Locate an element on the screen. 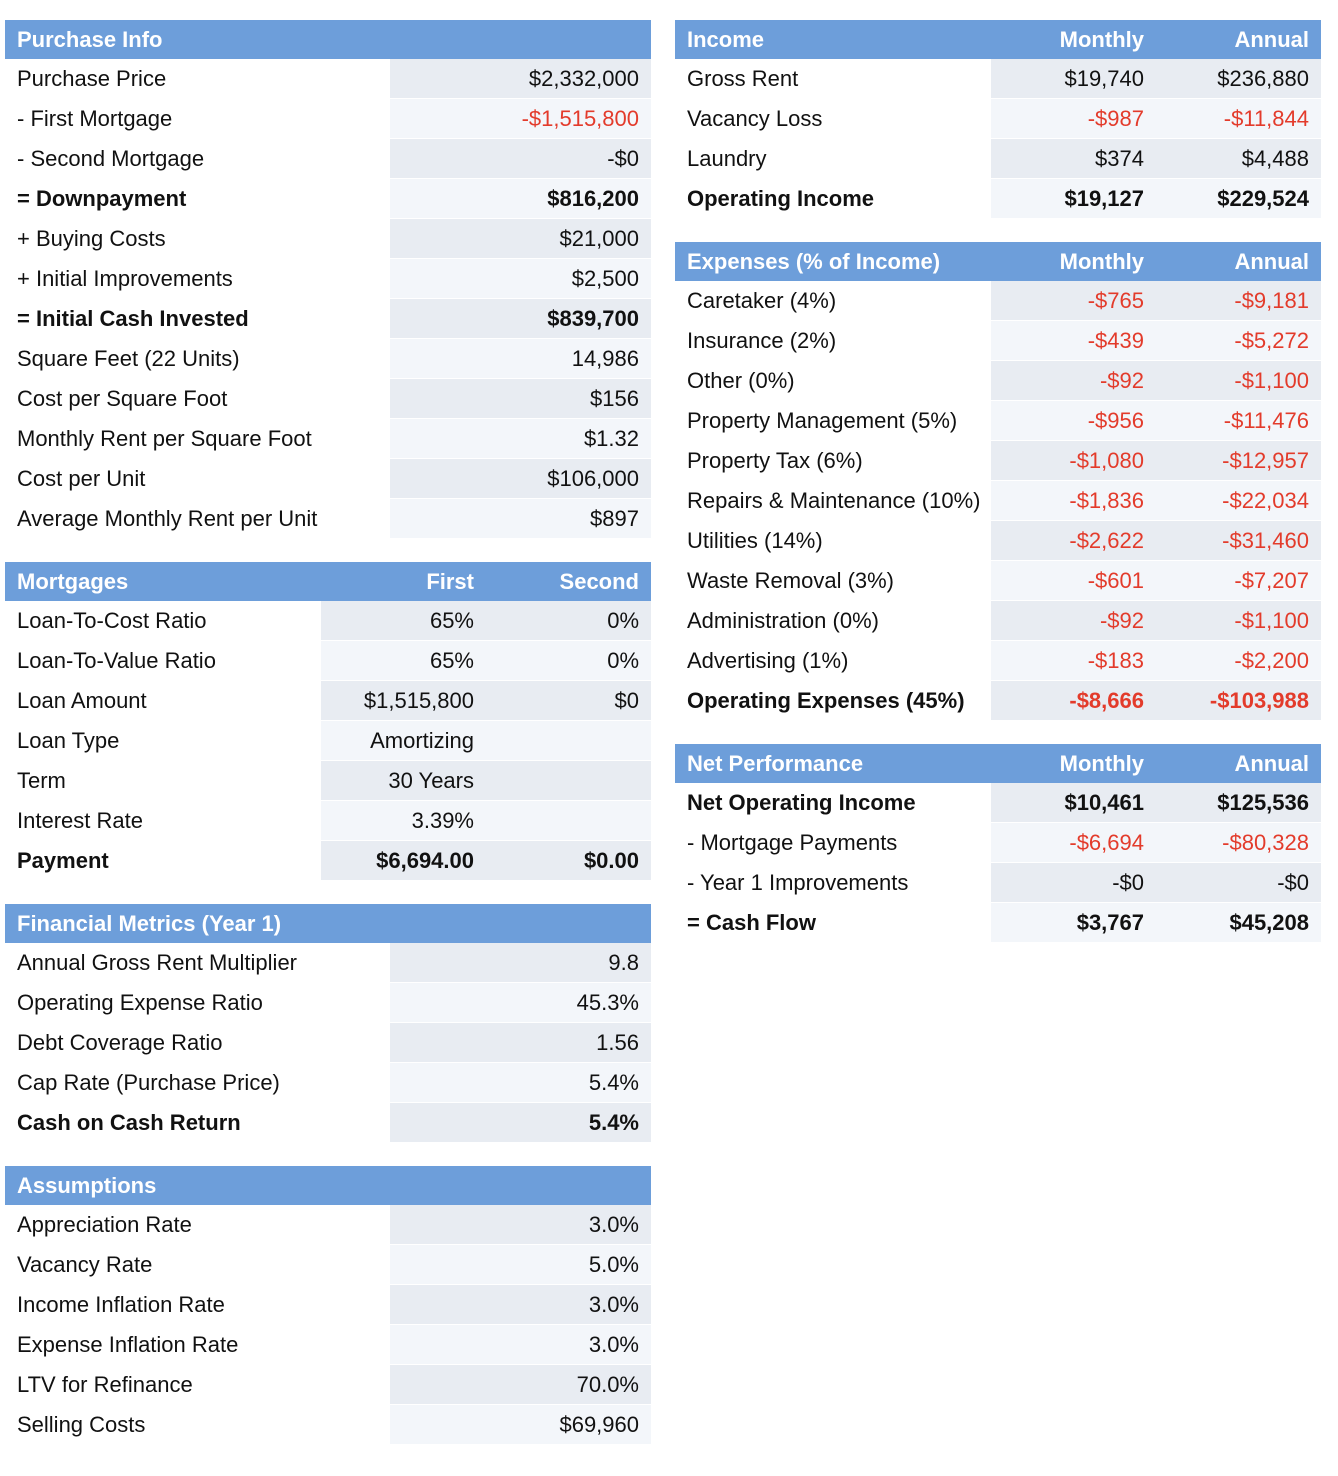 The image size is (1338, 1476). assumptions-row: Expense Inflation Rate 3.0% is located at coordinates (328, 1345).